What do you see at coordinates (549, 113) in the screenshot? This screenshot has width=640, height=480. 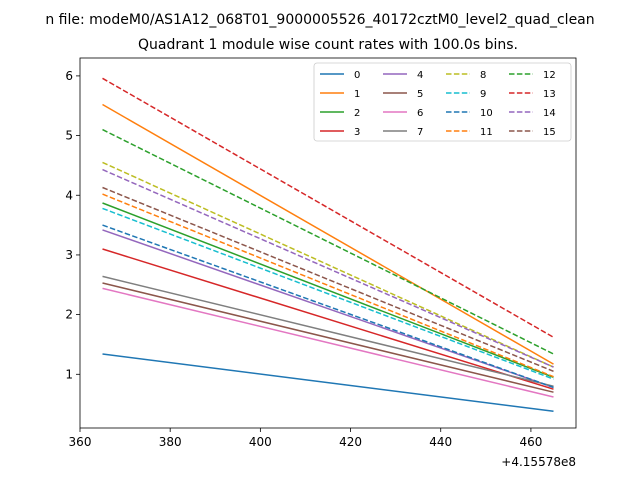 I see `legend-label-14: 14` at bounding box center [549, 113].